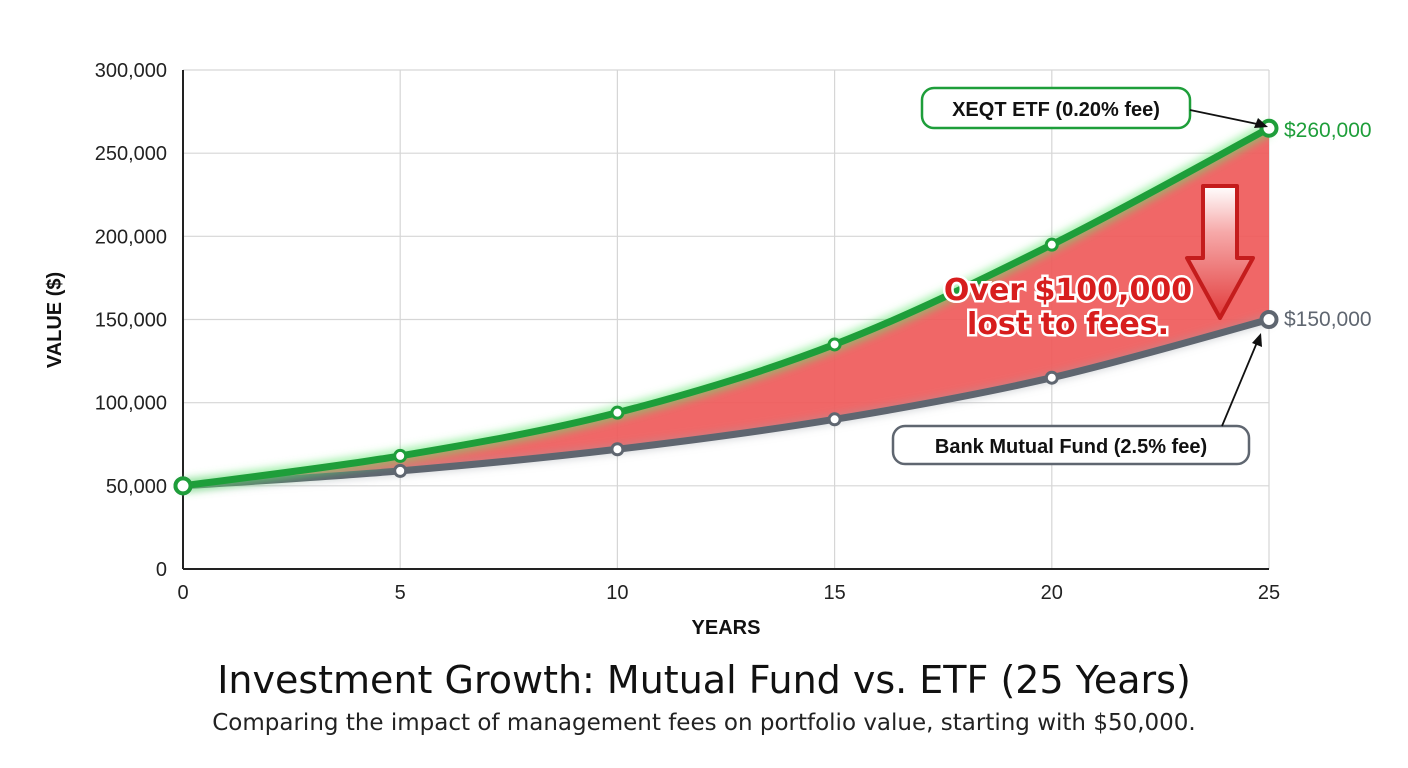 This screenshot has width=1408, height=768. I want to click on x-tick-label: 10, so click(617, 593).